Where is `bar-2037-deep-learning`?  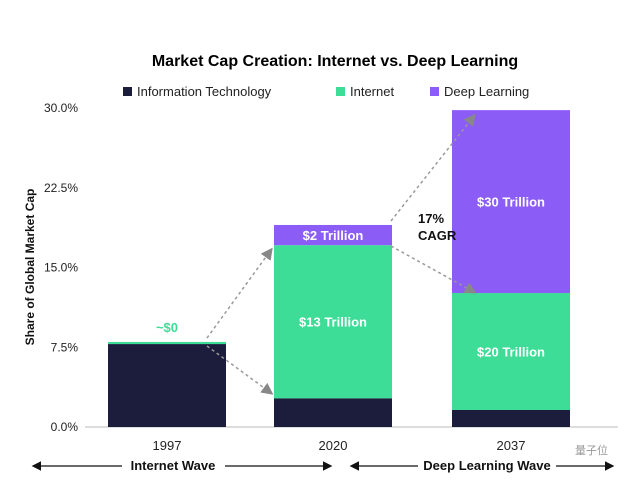 bar-2037-deep-learning is located at coordinates (511, 202).